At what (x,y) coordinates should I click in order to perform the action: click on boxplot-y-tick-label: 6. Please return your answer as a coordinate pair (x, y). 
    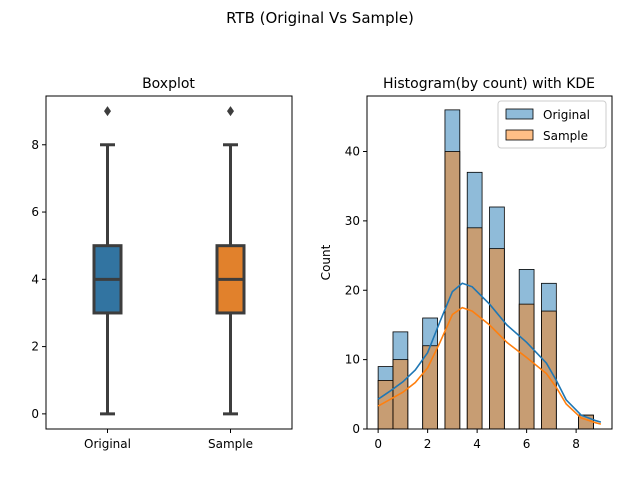
    Looking at the image, I should click on (35, 212).